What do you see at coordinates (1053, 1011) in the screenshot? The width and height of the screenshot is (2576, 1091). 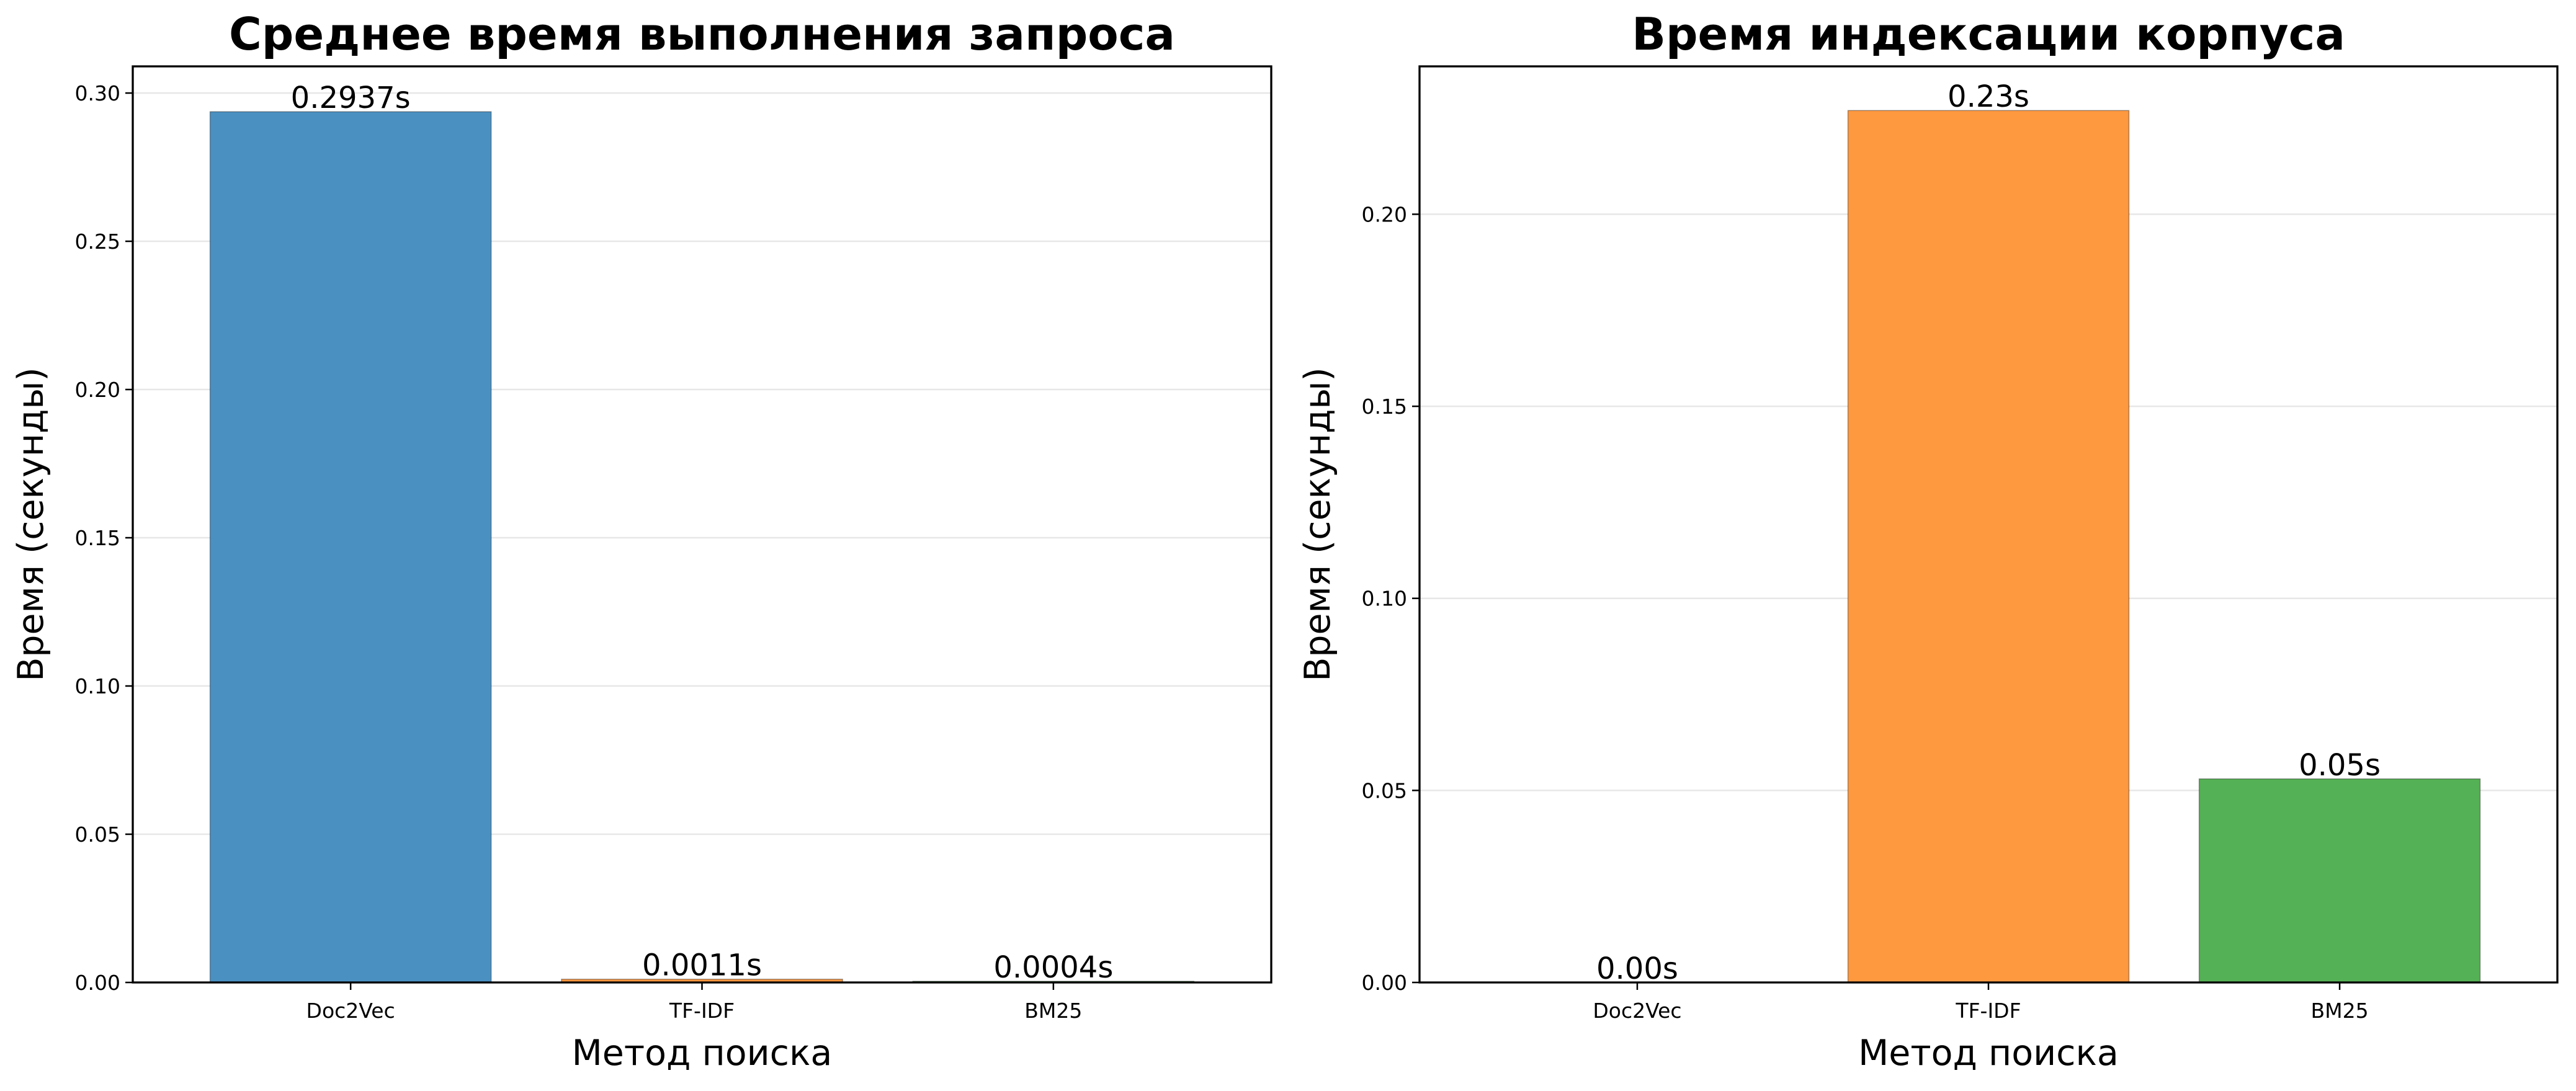 I see `chart-0-xtick-label-bm25: BM25` at bounding box center [1053, 1011].